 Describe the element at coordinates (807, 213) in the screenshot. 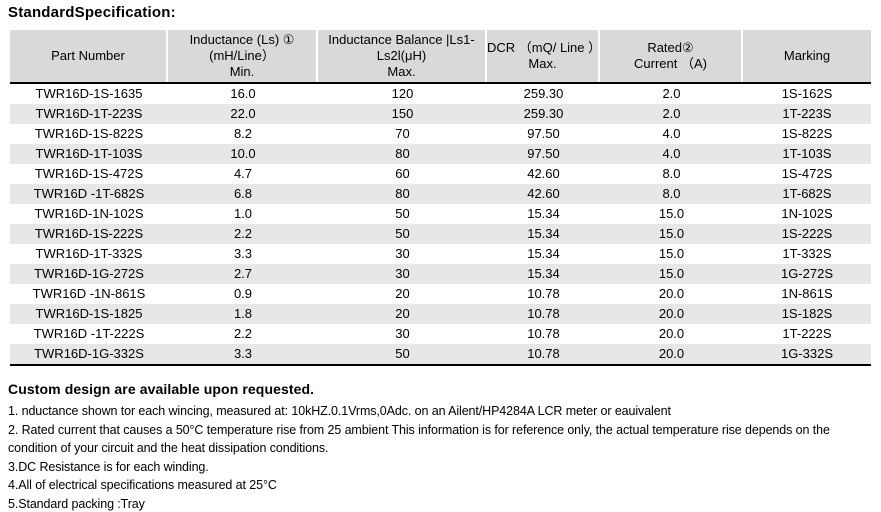

I see `table-cell: 1N-102S` at that location.